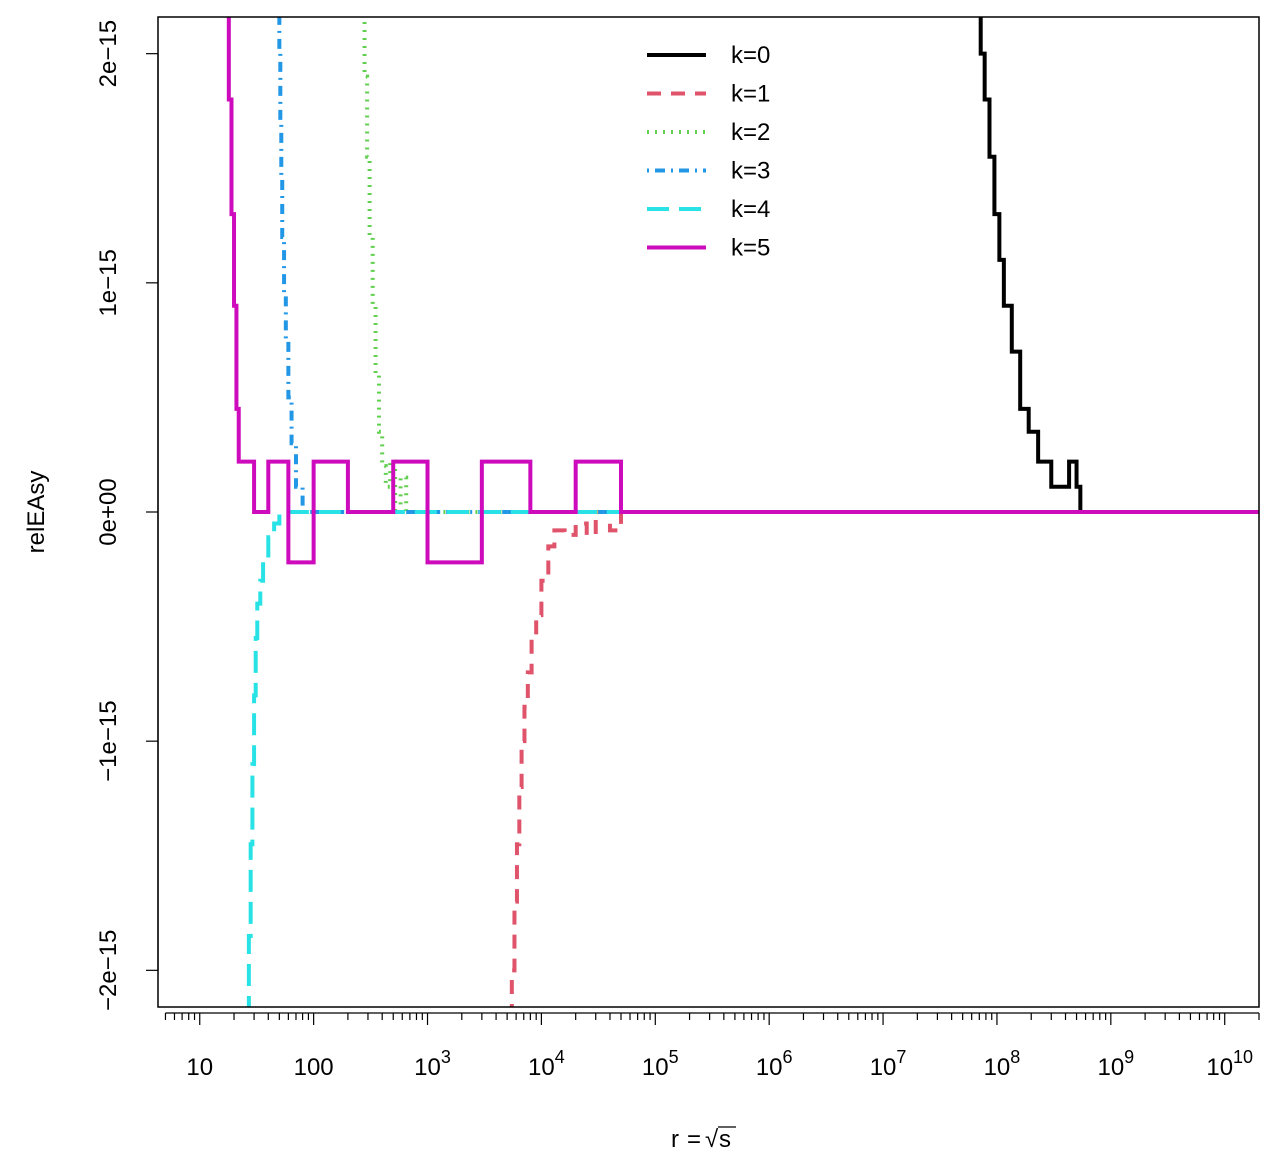 This screenshot has width=1263, height=1158. I want to click on legend-label: k=1, so click(750, 94).